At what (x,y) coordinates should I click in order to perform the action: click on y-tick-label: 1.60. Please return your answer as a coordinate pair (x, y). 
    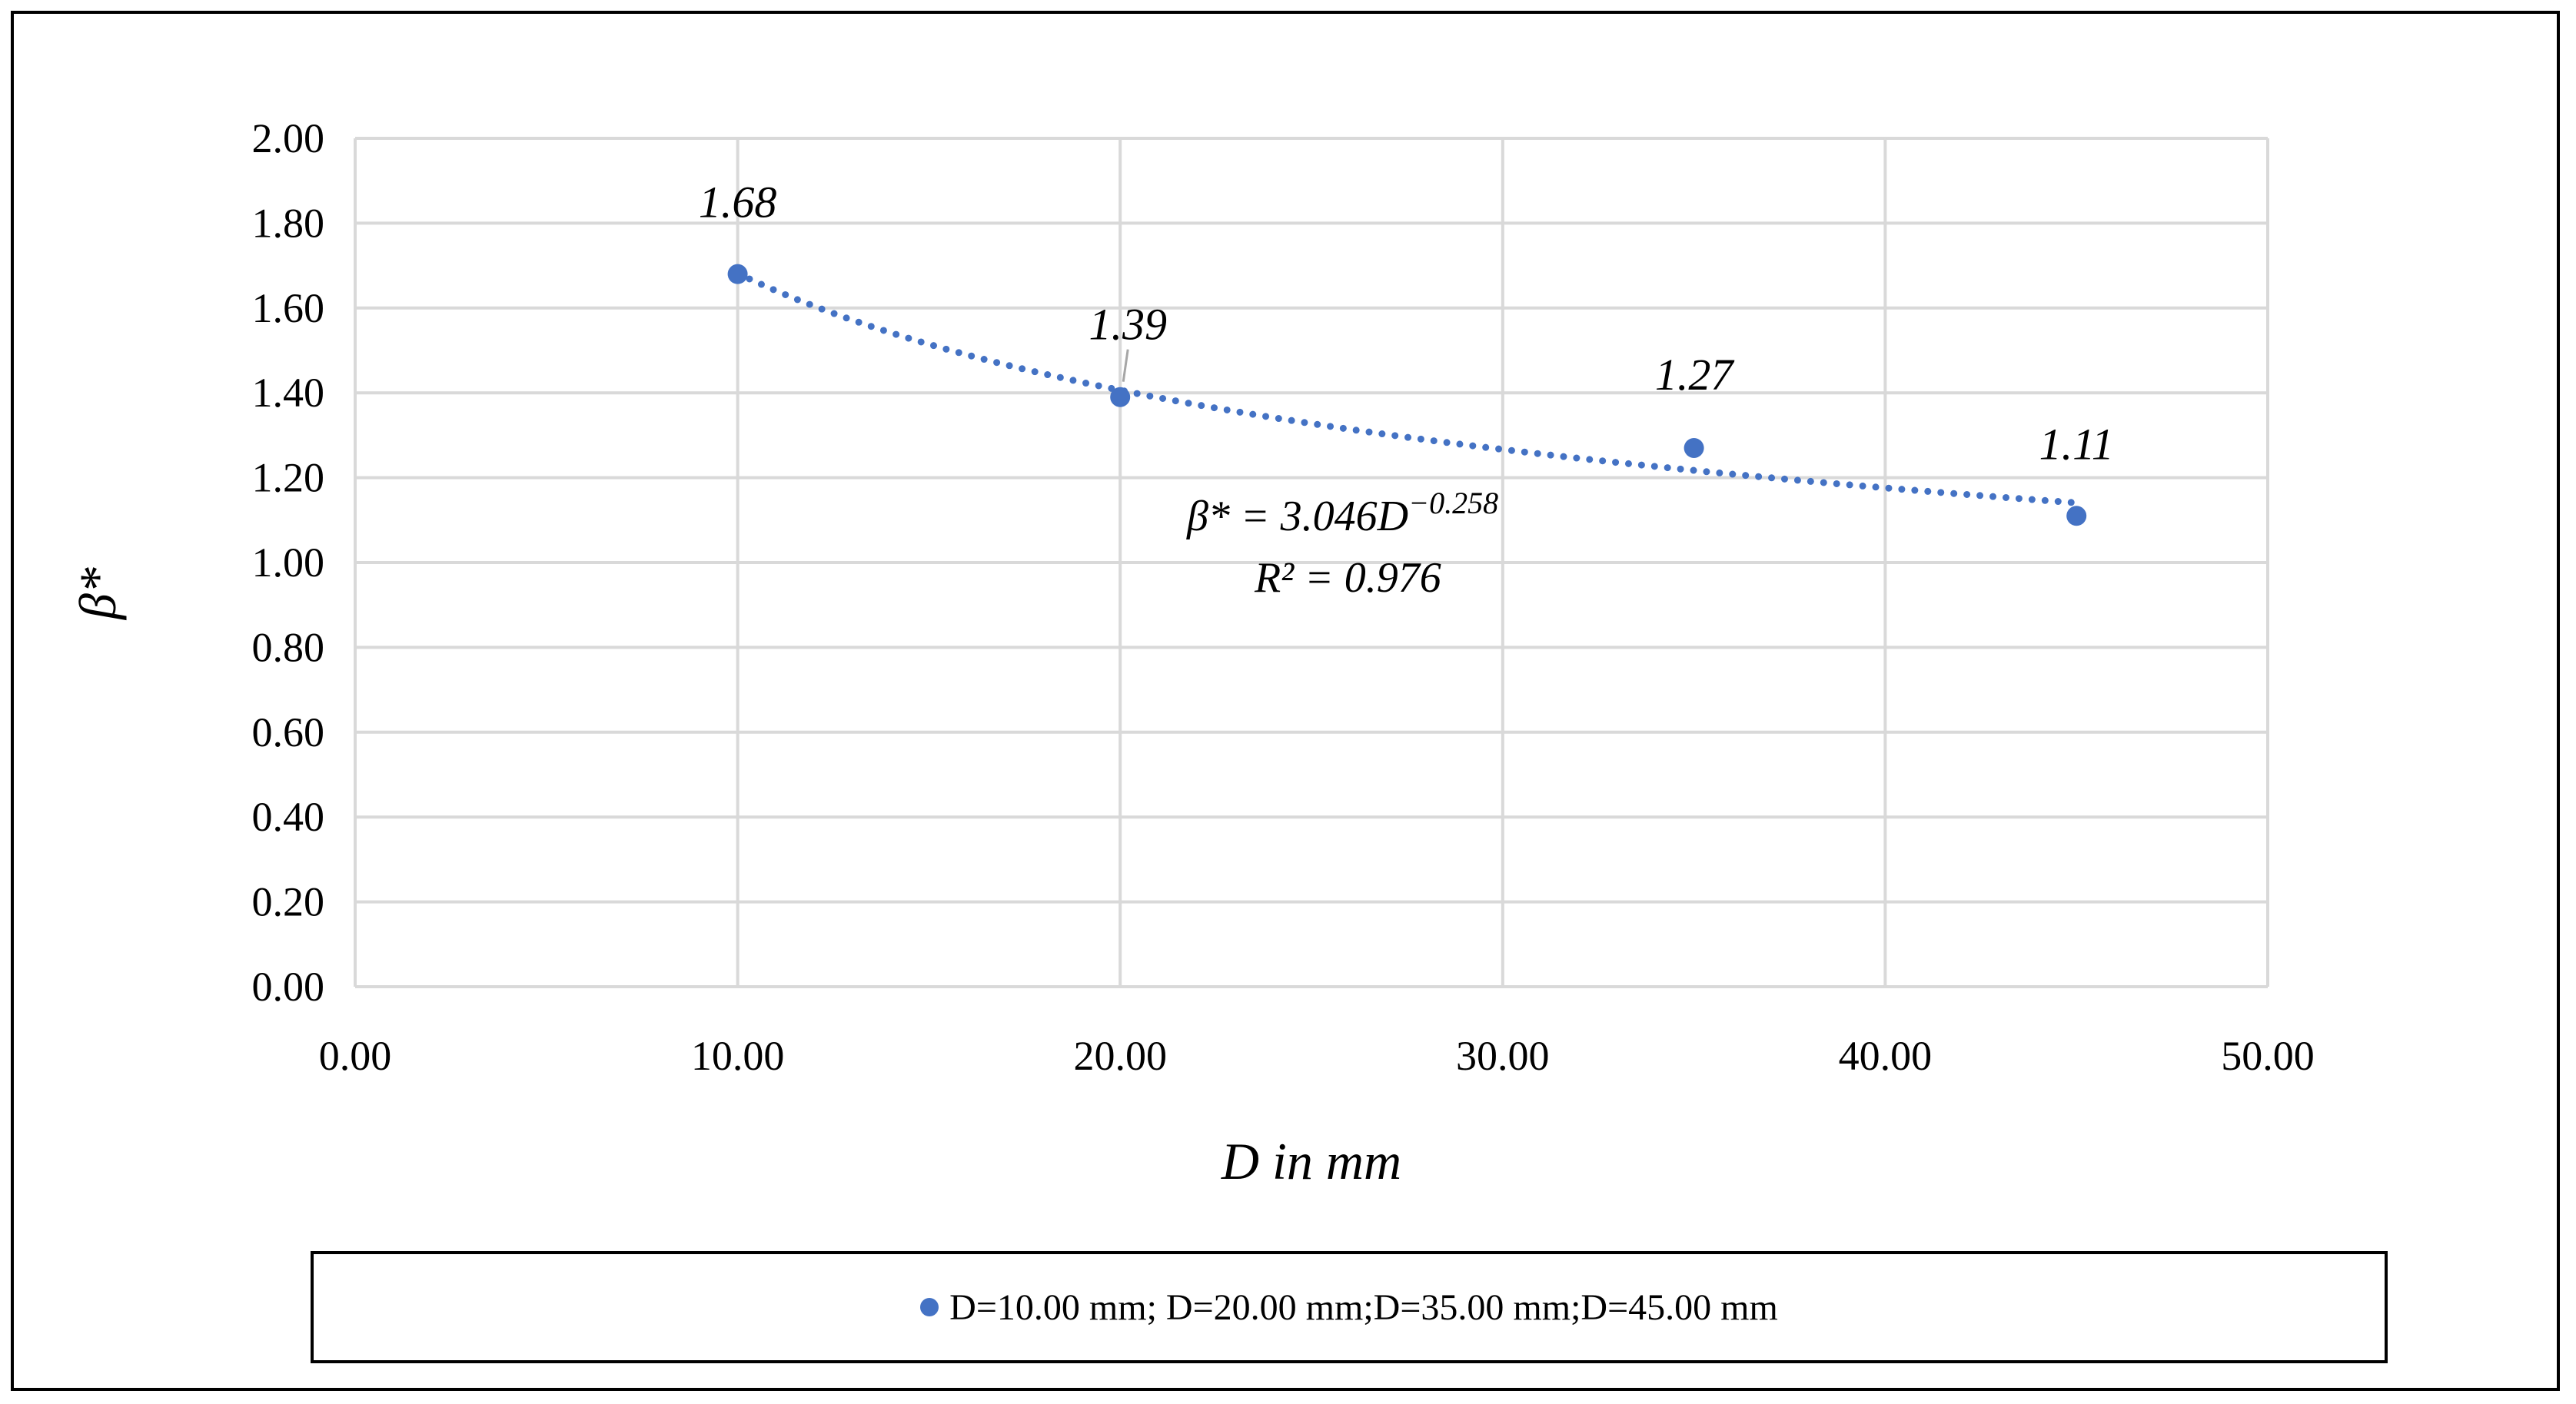
    Looking at the image, I should click on (288, 308).